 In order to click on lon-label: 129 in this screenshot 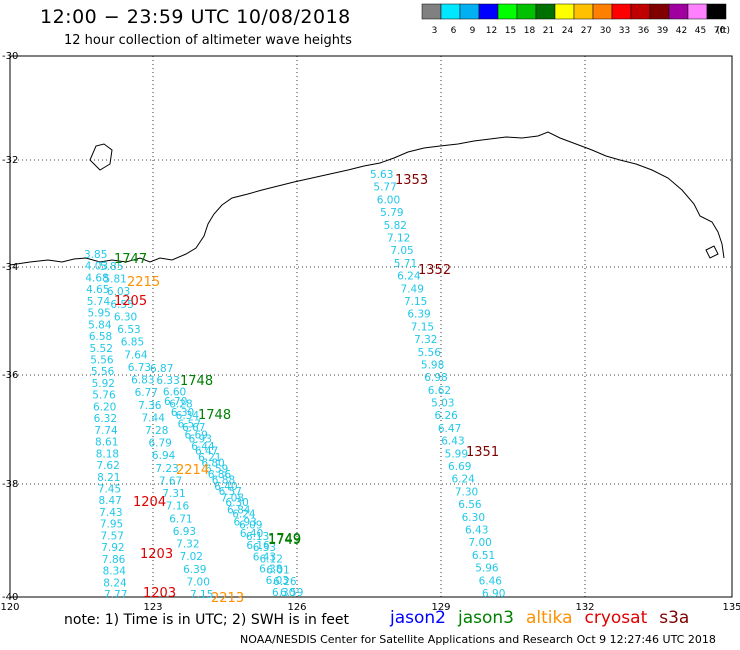, I will do `click(440, 607)`.